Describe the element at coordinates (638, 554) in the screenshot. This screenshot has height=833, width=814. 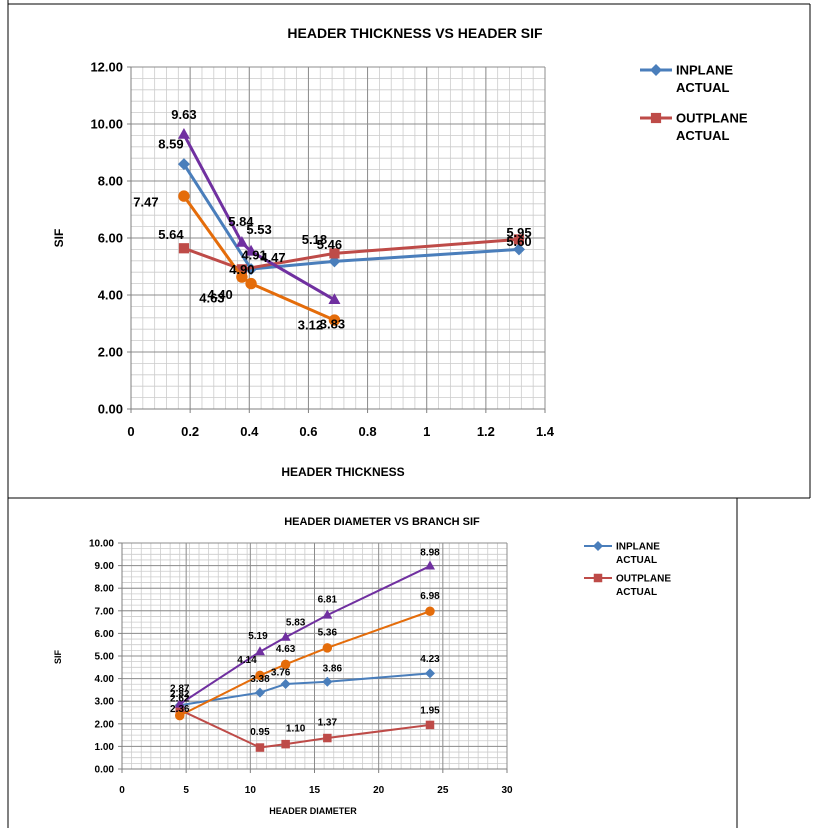
I see `legend-label: INPLANE ACTUAL` at that location.